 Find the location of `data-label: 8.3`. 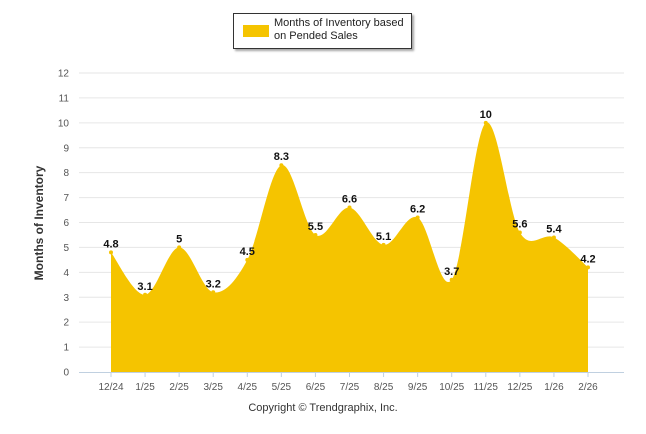

data-label: 8.3 is located at coordinates (281, 157).